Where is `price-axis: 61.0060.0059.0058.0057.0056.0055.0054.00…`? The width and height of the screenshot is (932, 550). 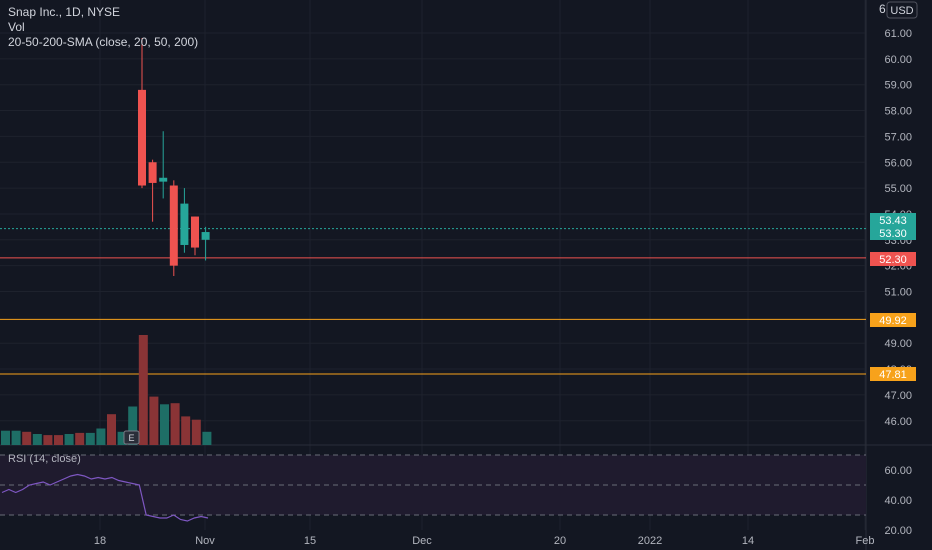 price-axis: 61.0060.0059.0058.0057.0056.0055.0054.00… is located at coordinates (898, 282).